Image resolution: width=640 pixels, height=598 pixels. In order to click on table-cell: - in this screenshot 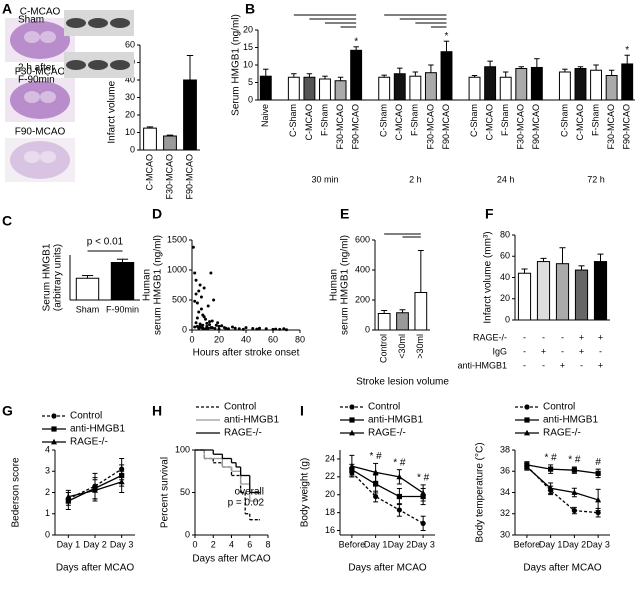, I will do `click(543, 365)`.